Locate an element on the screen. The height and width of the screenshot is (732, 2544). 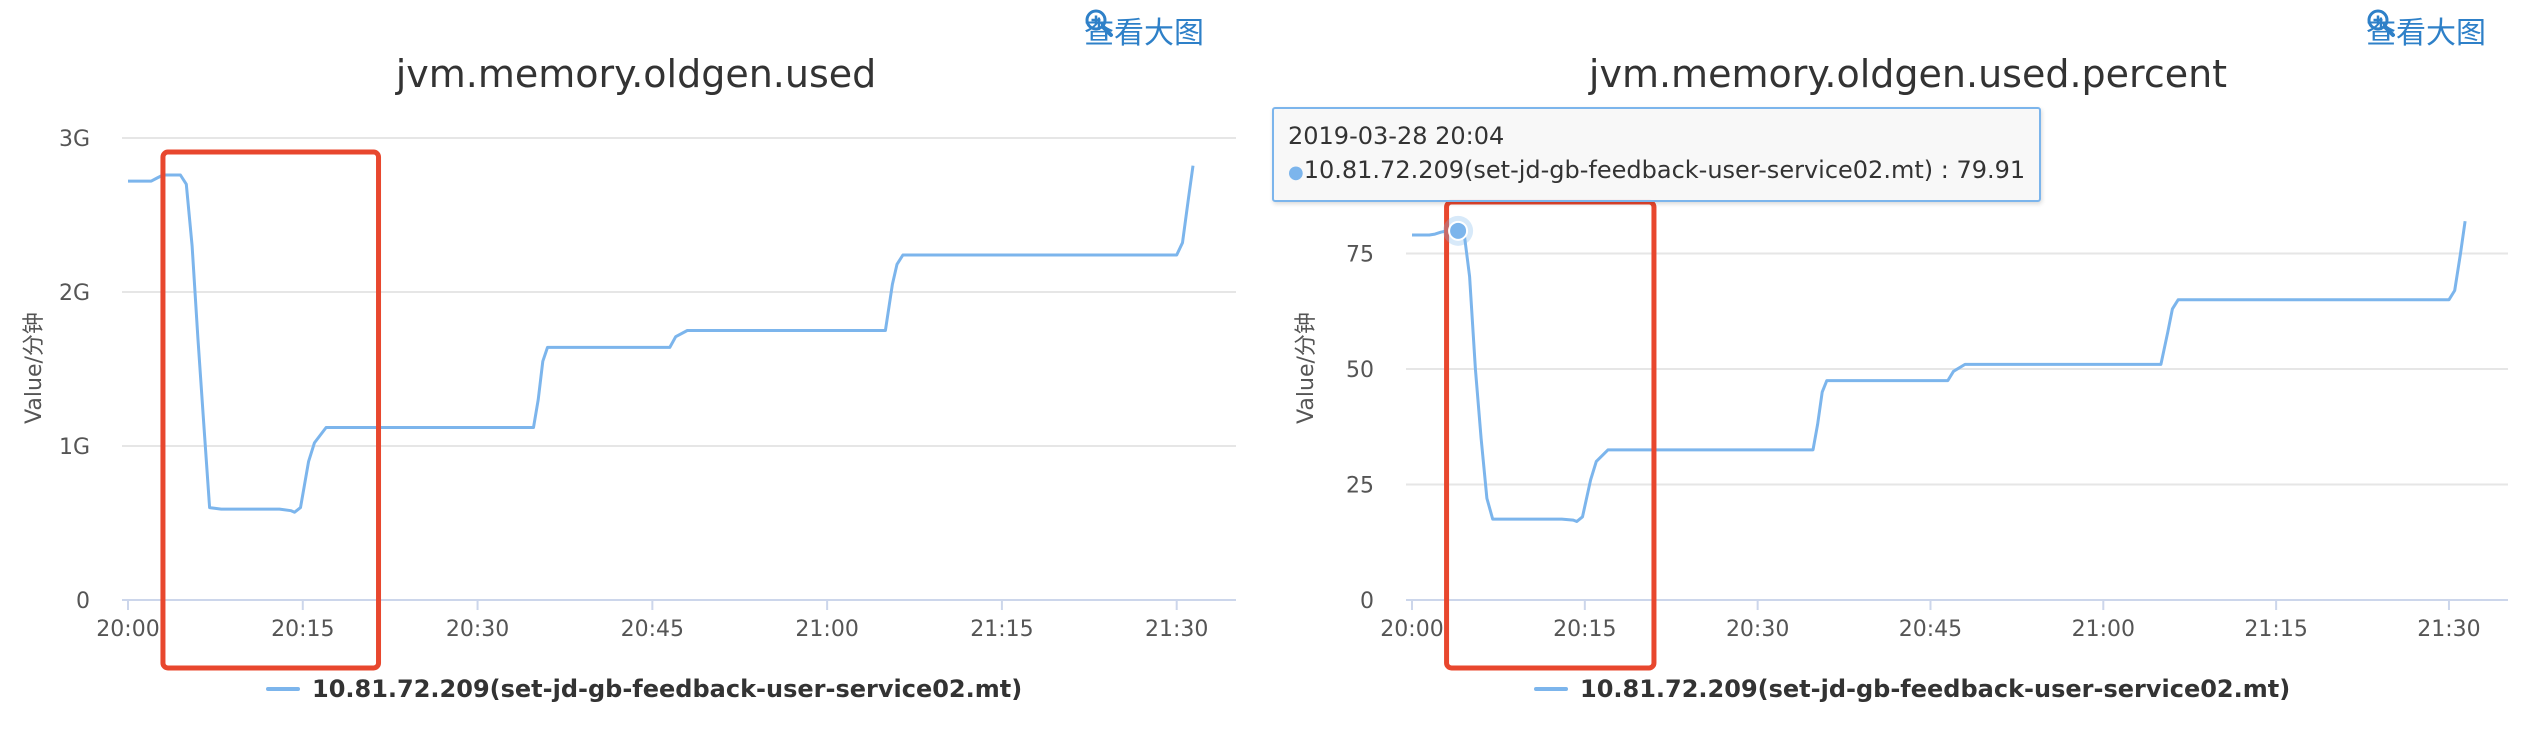
y-tick-label: 75 is located at coordinates (1360, 255).